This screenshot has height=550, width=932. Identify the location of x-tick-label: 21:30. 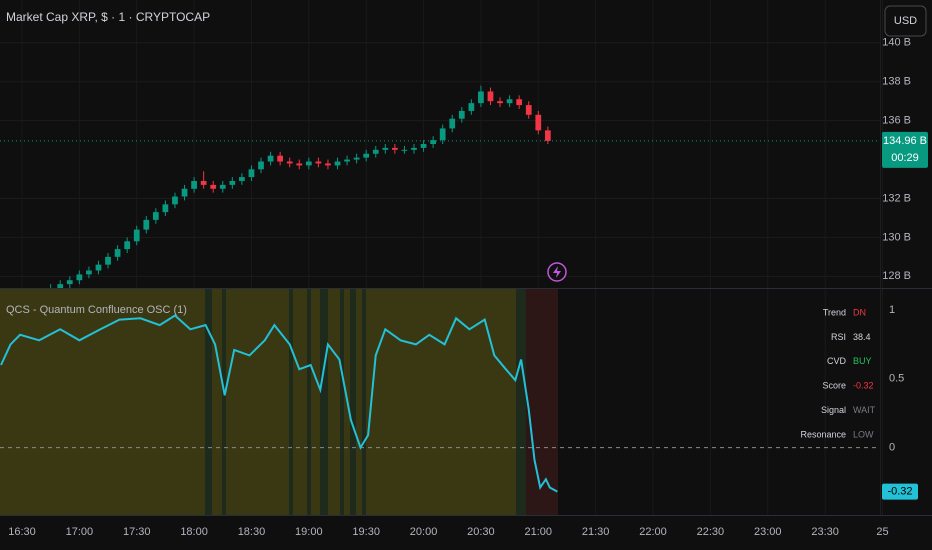
(596, 532).